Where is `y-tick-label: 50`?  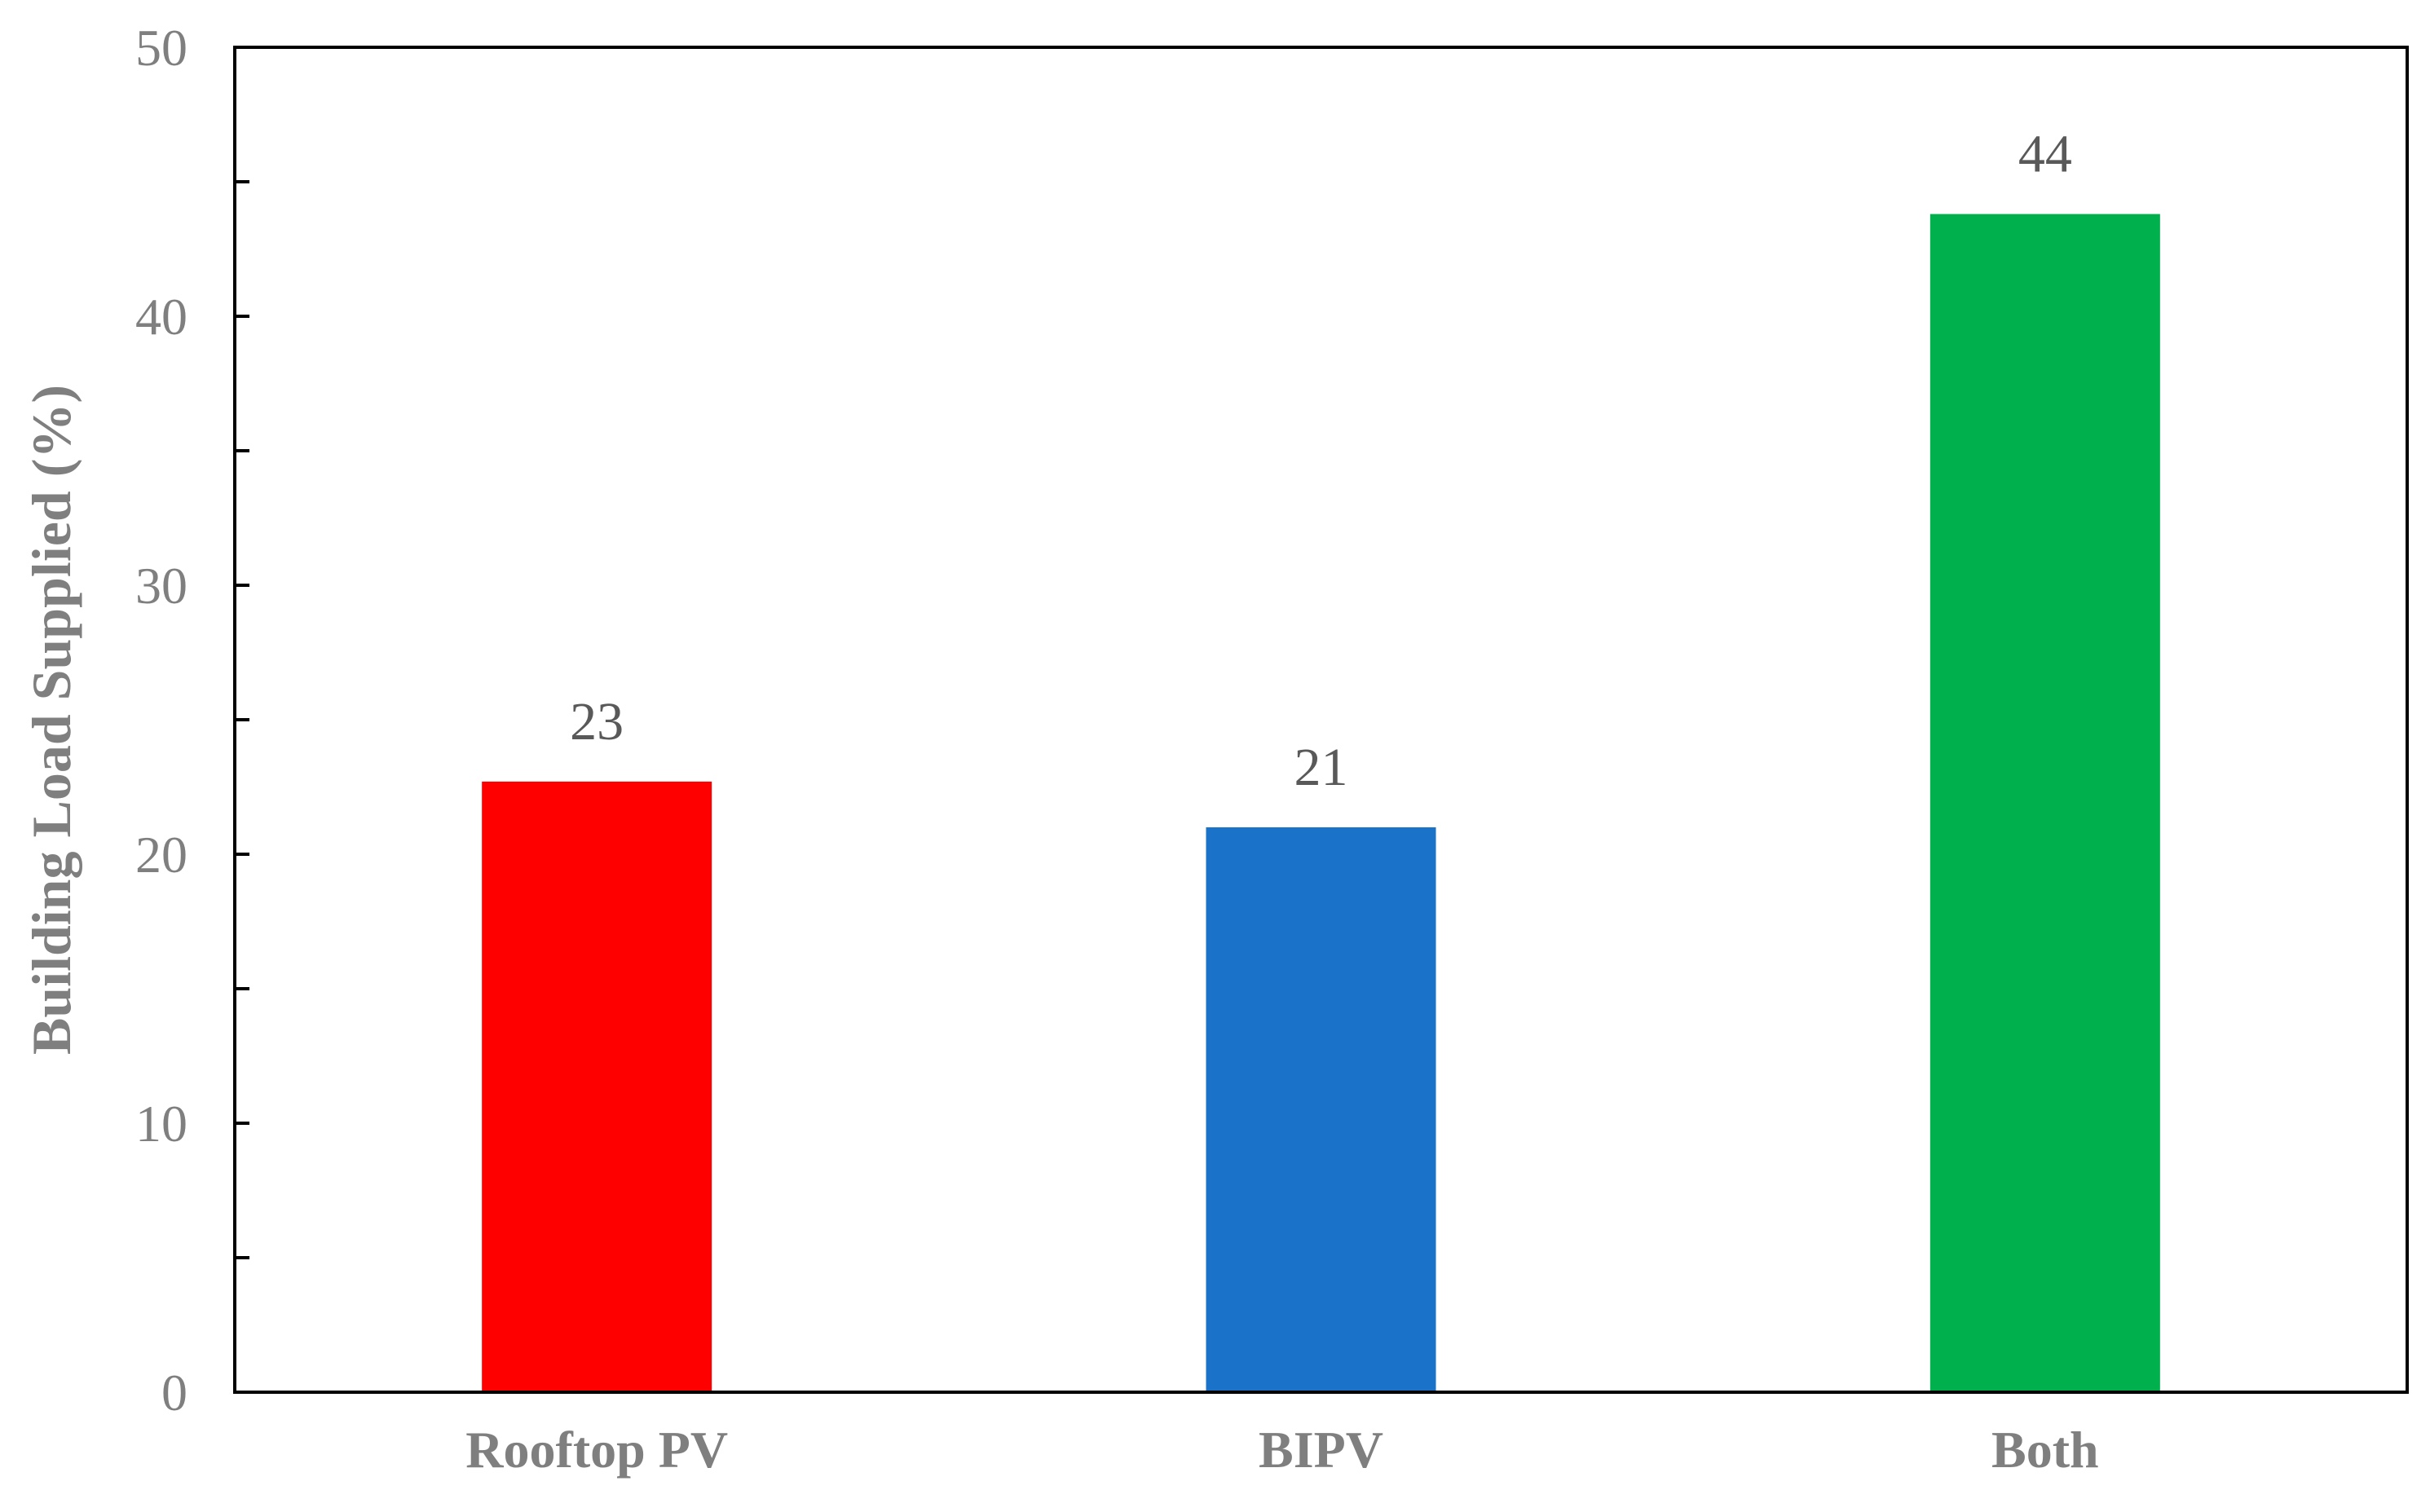 y-tick-label: 50 is located at coordinates (161, 48).